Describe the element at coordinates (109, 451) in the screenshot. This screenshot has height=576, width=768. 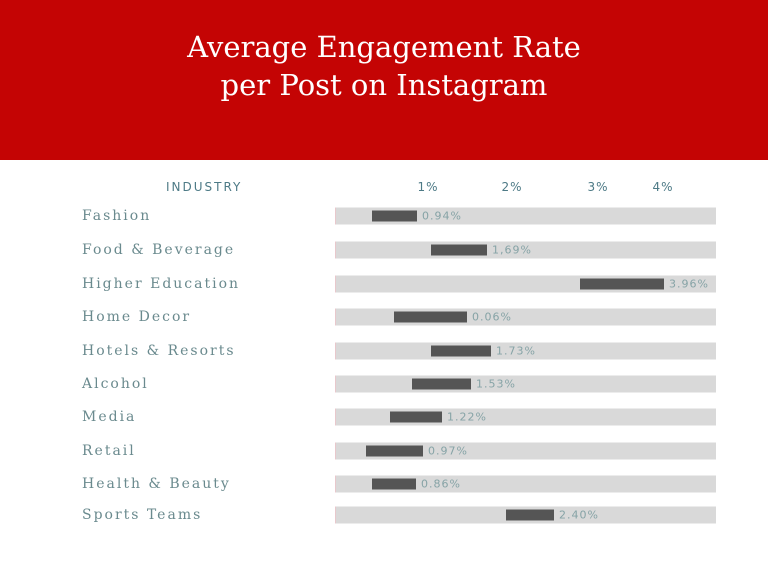
I see `category-label: Retail` at that location.